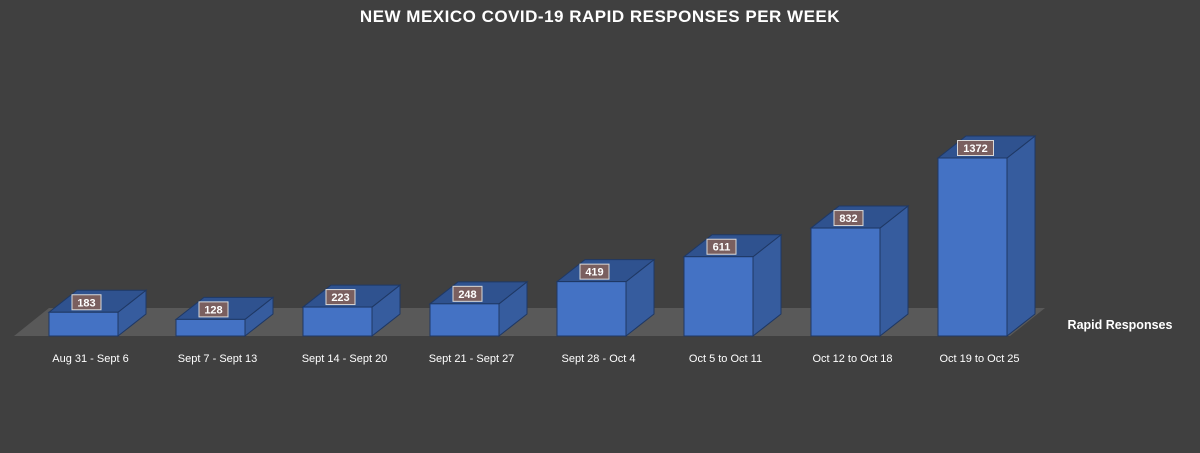 Image resolution: width=1200 pixels, height=453 pixels. I want to click on data-label: 248, so click(467, 293).